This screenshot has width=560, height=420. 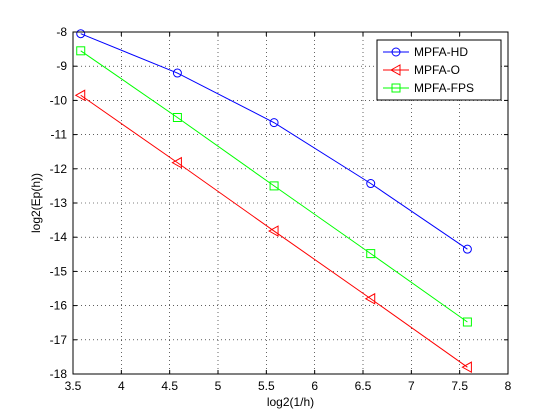 I want to click on y-axis-label: log2(Ep(h)), so click(x=36, y=203).